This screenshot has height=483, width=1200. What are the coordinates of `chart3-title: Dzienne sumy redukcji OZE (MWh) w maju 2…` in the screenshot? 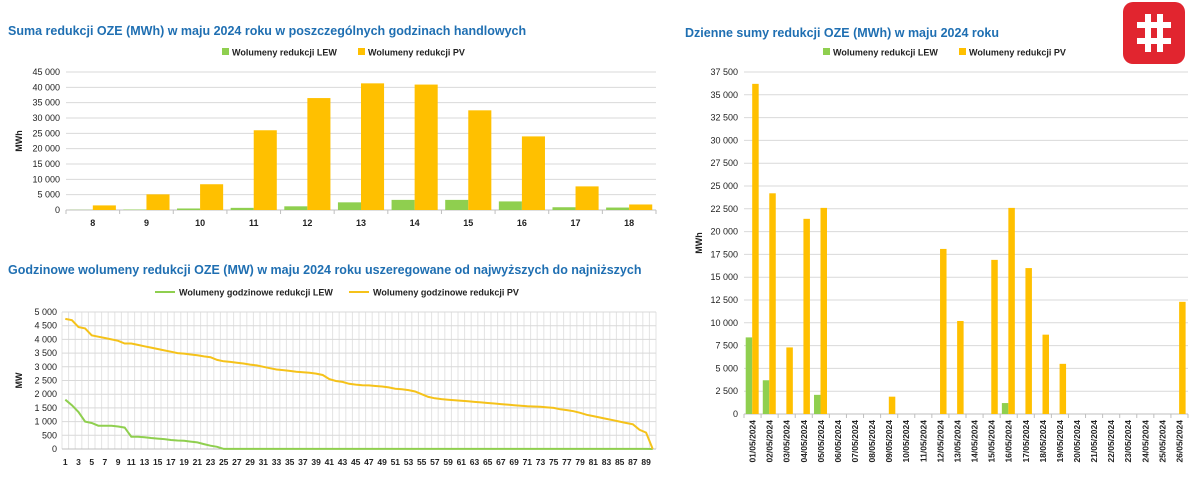 It's located at (842, 33).